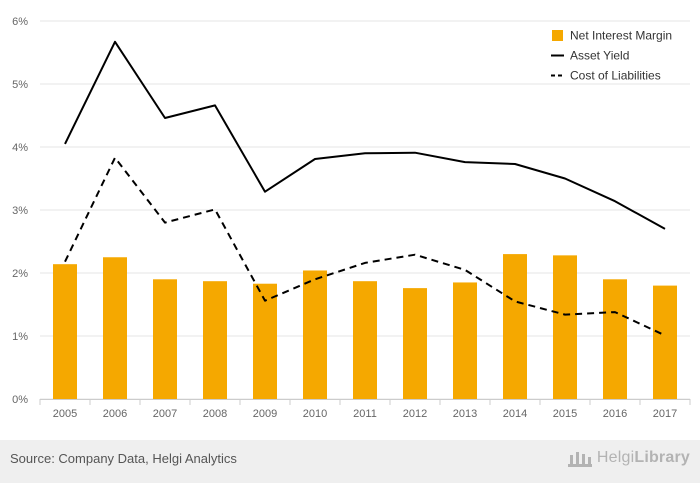 The image size is (700, 483). I want to click on library-building-icon, so click(579, 459).